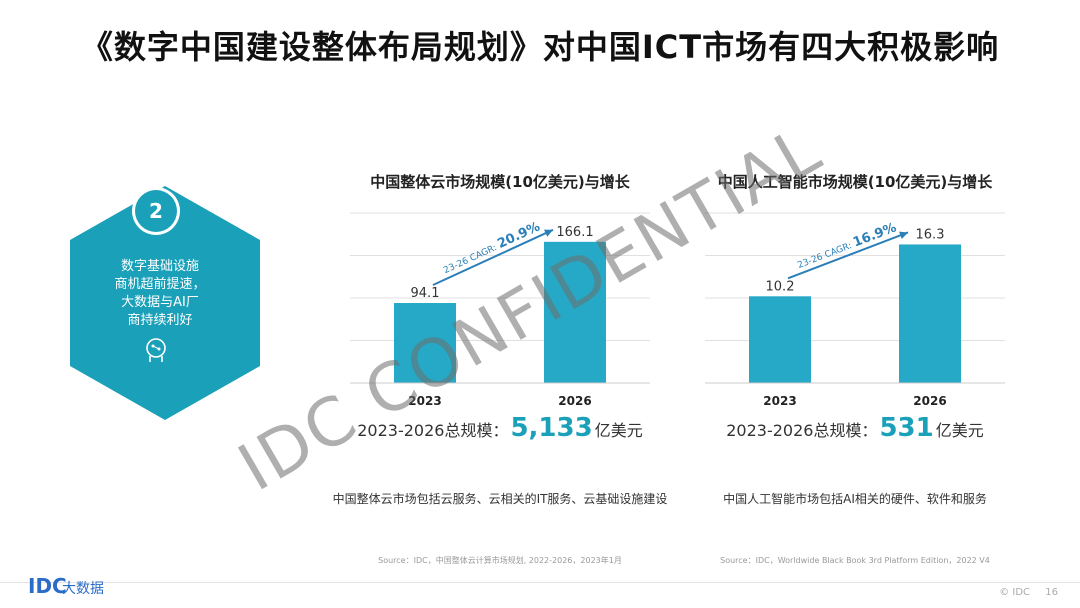  What do you see at coordinates (540, 47) in the screenshot?
I see `page-title: 《数字中国建设整体布局规划》对中国ICT市场有四大积极影响` at bounding box center [540, 47].